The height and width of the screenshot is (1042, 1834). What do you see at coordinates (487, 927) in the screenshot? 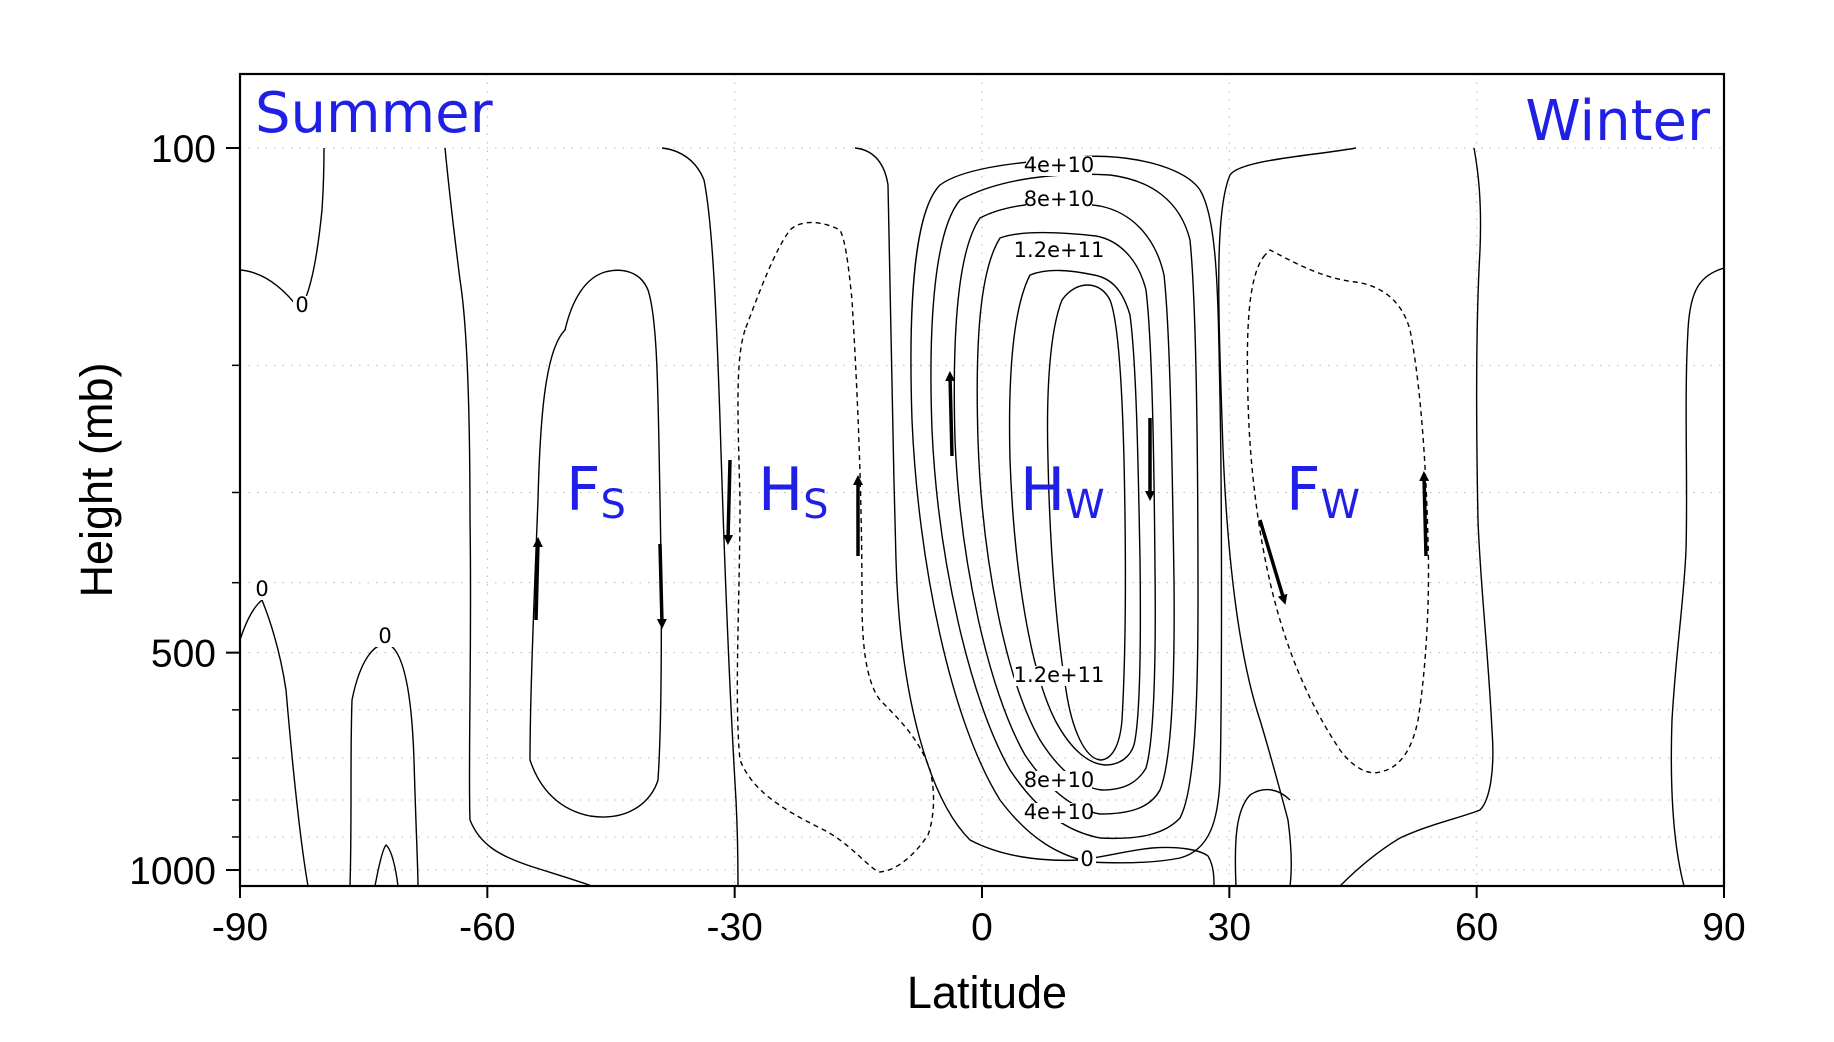
I see `x-tick-label: -60` at bounding box center [487, 927].